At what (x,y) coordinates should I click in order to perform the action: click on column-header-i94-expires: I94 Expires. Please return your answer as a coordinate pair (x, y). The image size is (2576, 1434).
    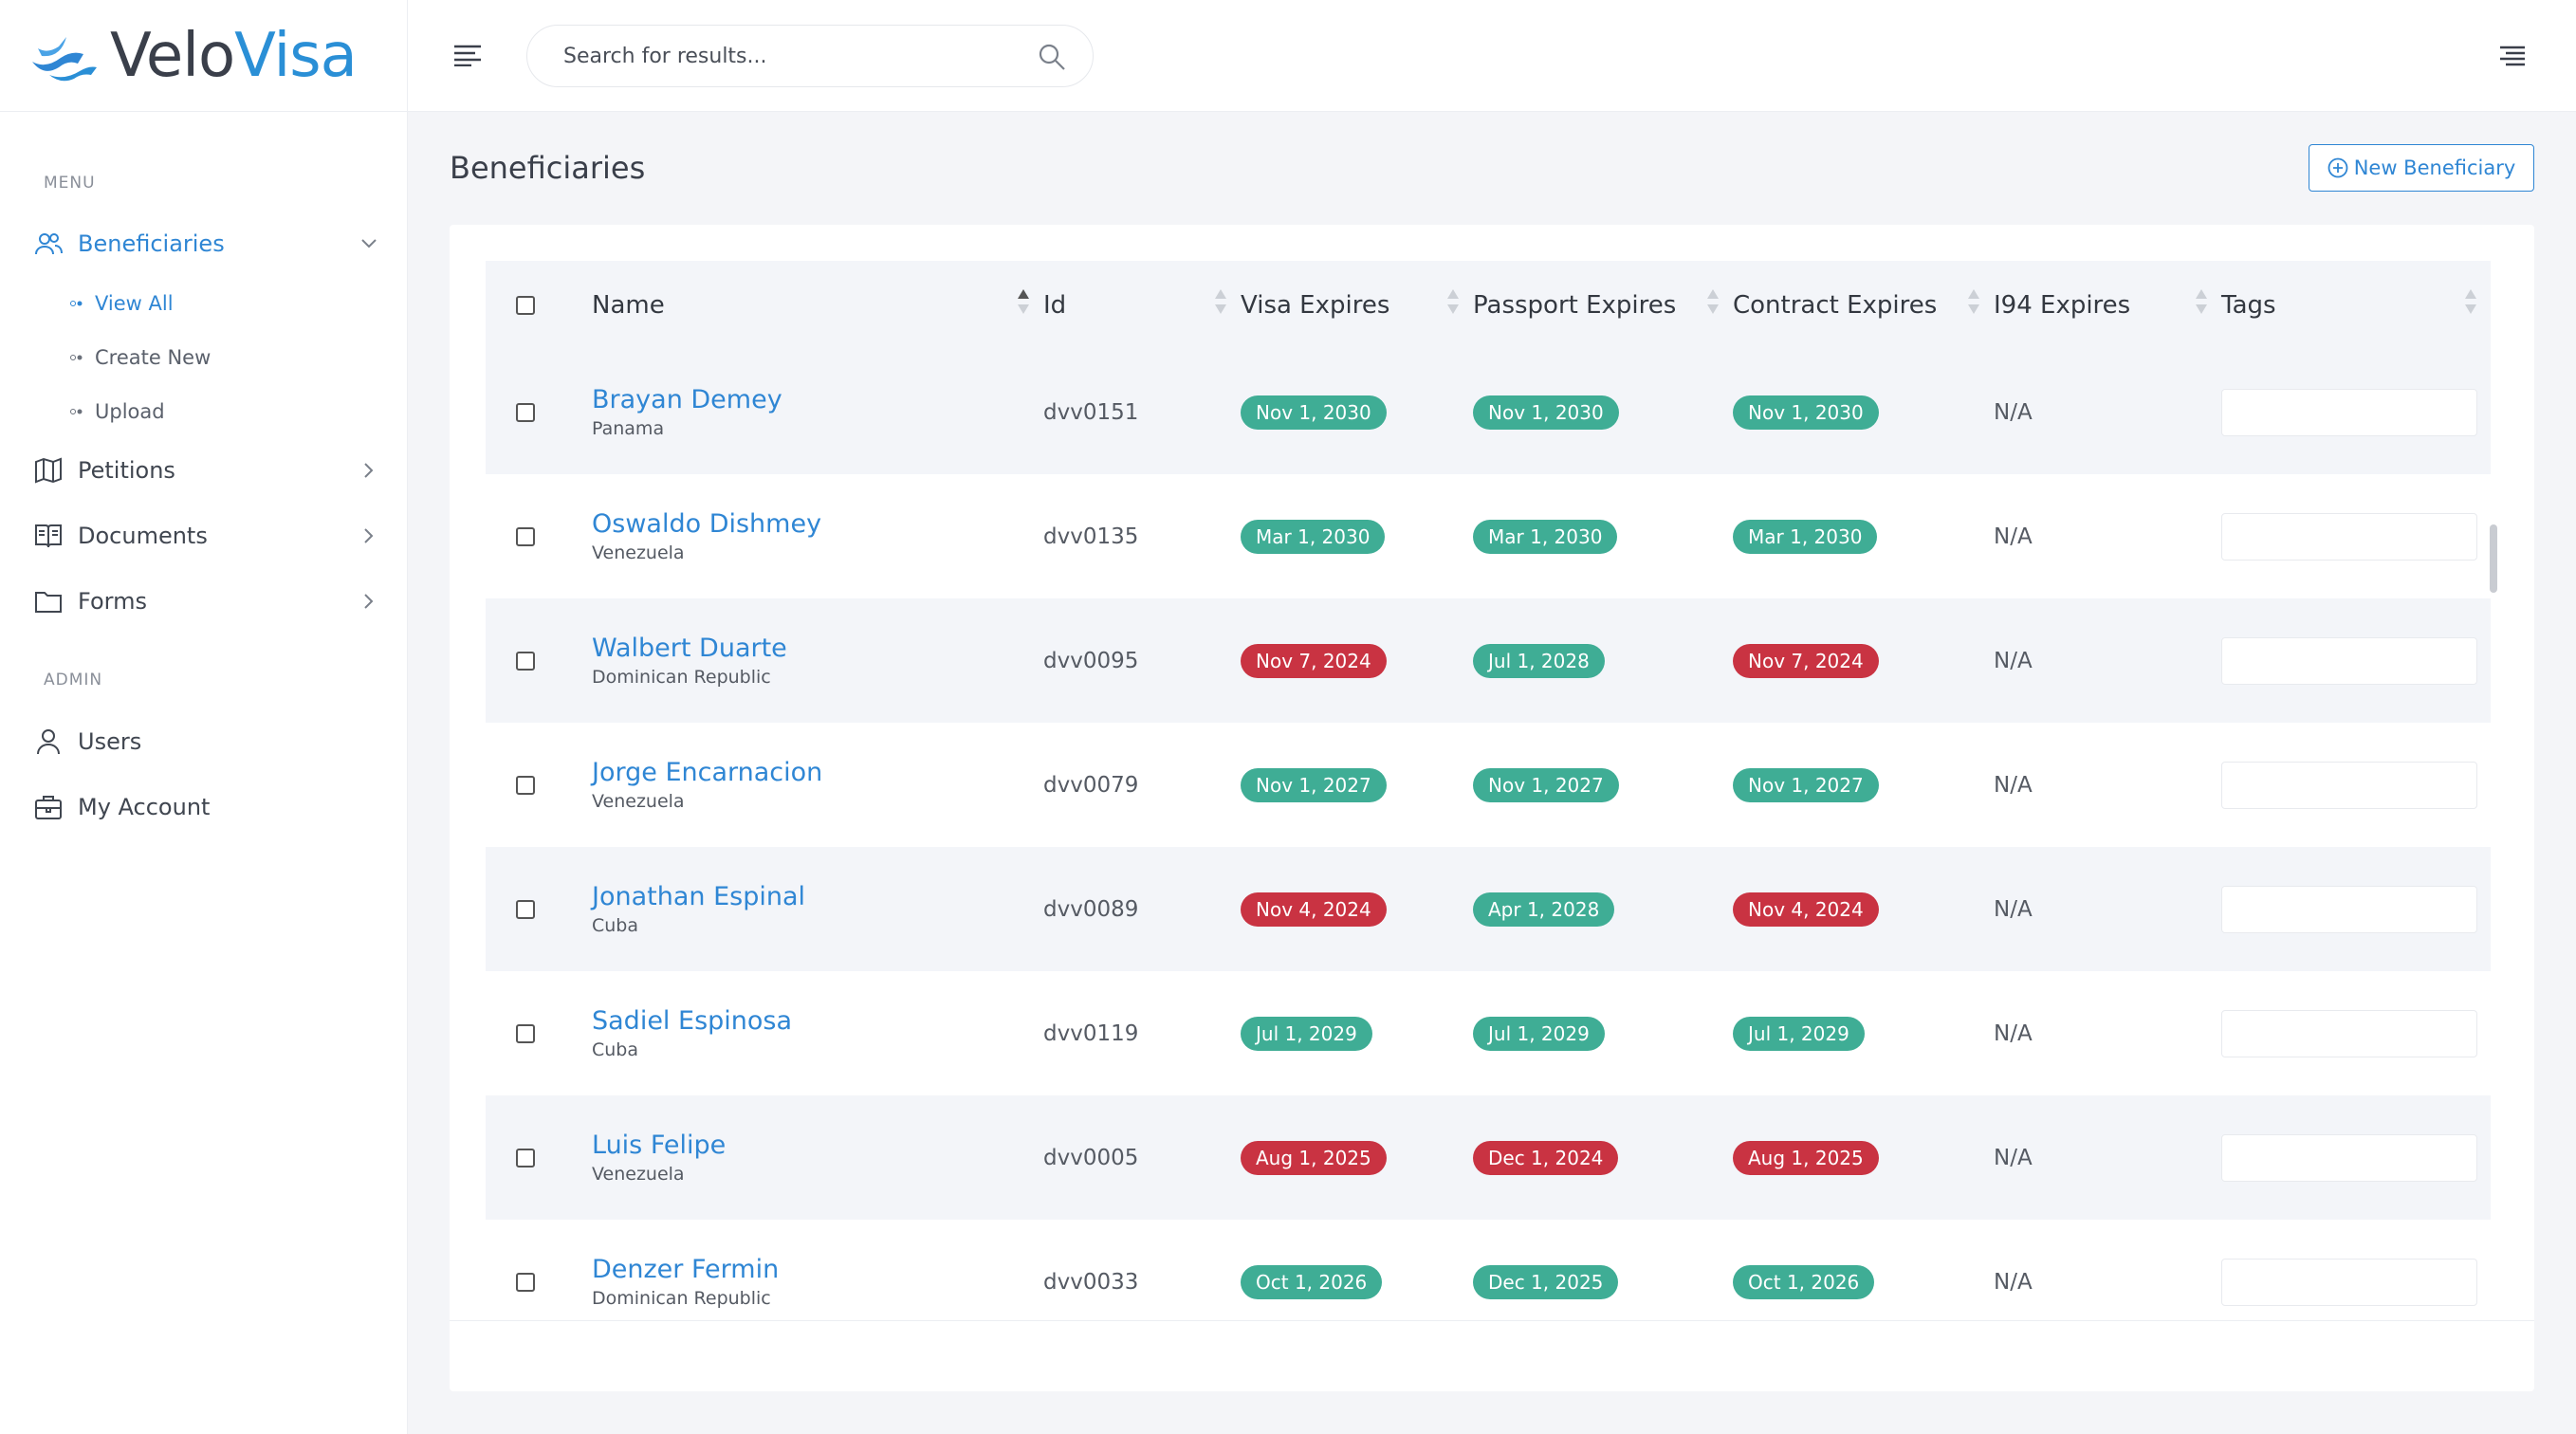
    Looking at the image, I should click on (2107, 305).